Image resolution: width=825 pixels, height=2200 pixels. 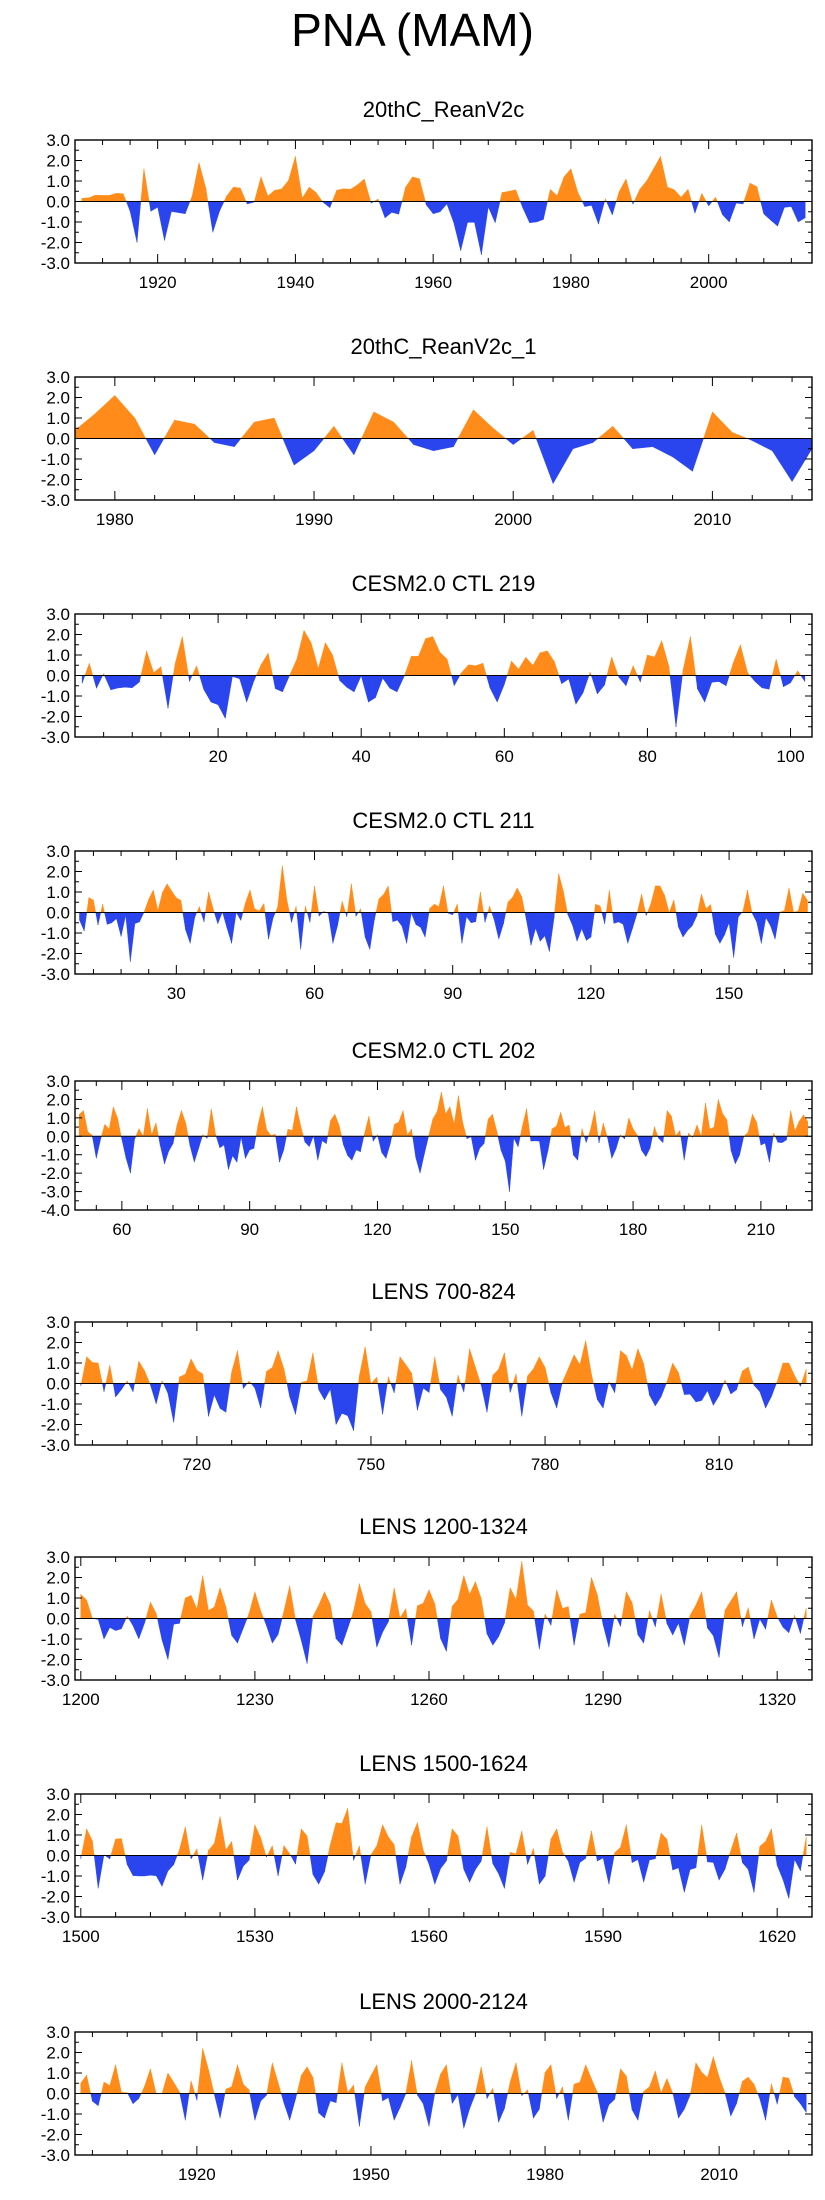 What do you see at coordinates (255, 1936) in the screenshot?
I see `x-tick-label: 1530` at bounding box center [255, 1936].